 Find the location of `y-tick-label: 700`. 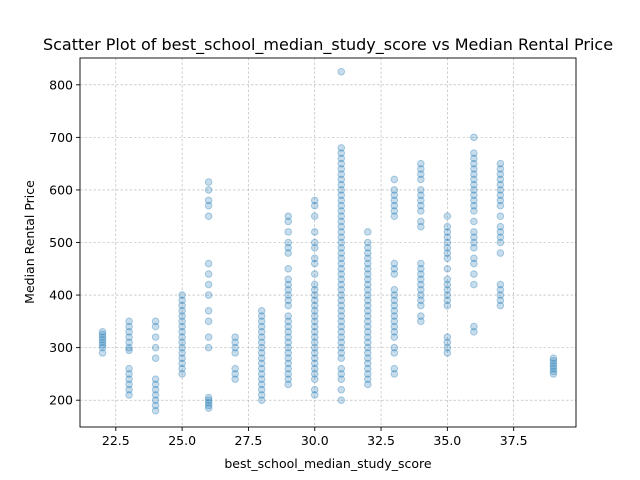

y-tick-label: 700 is located at coordinates (61, 137).